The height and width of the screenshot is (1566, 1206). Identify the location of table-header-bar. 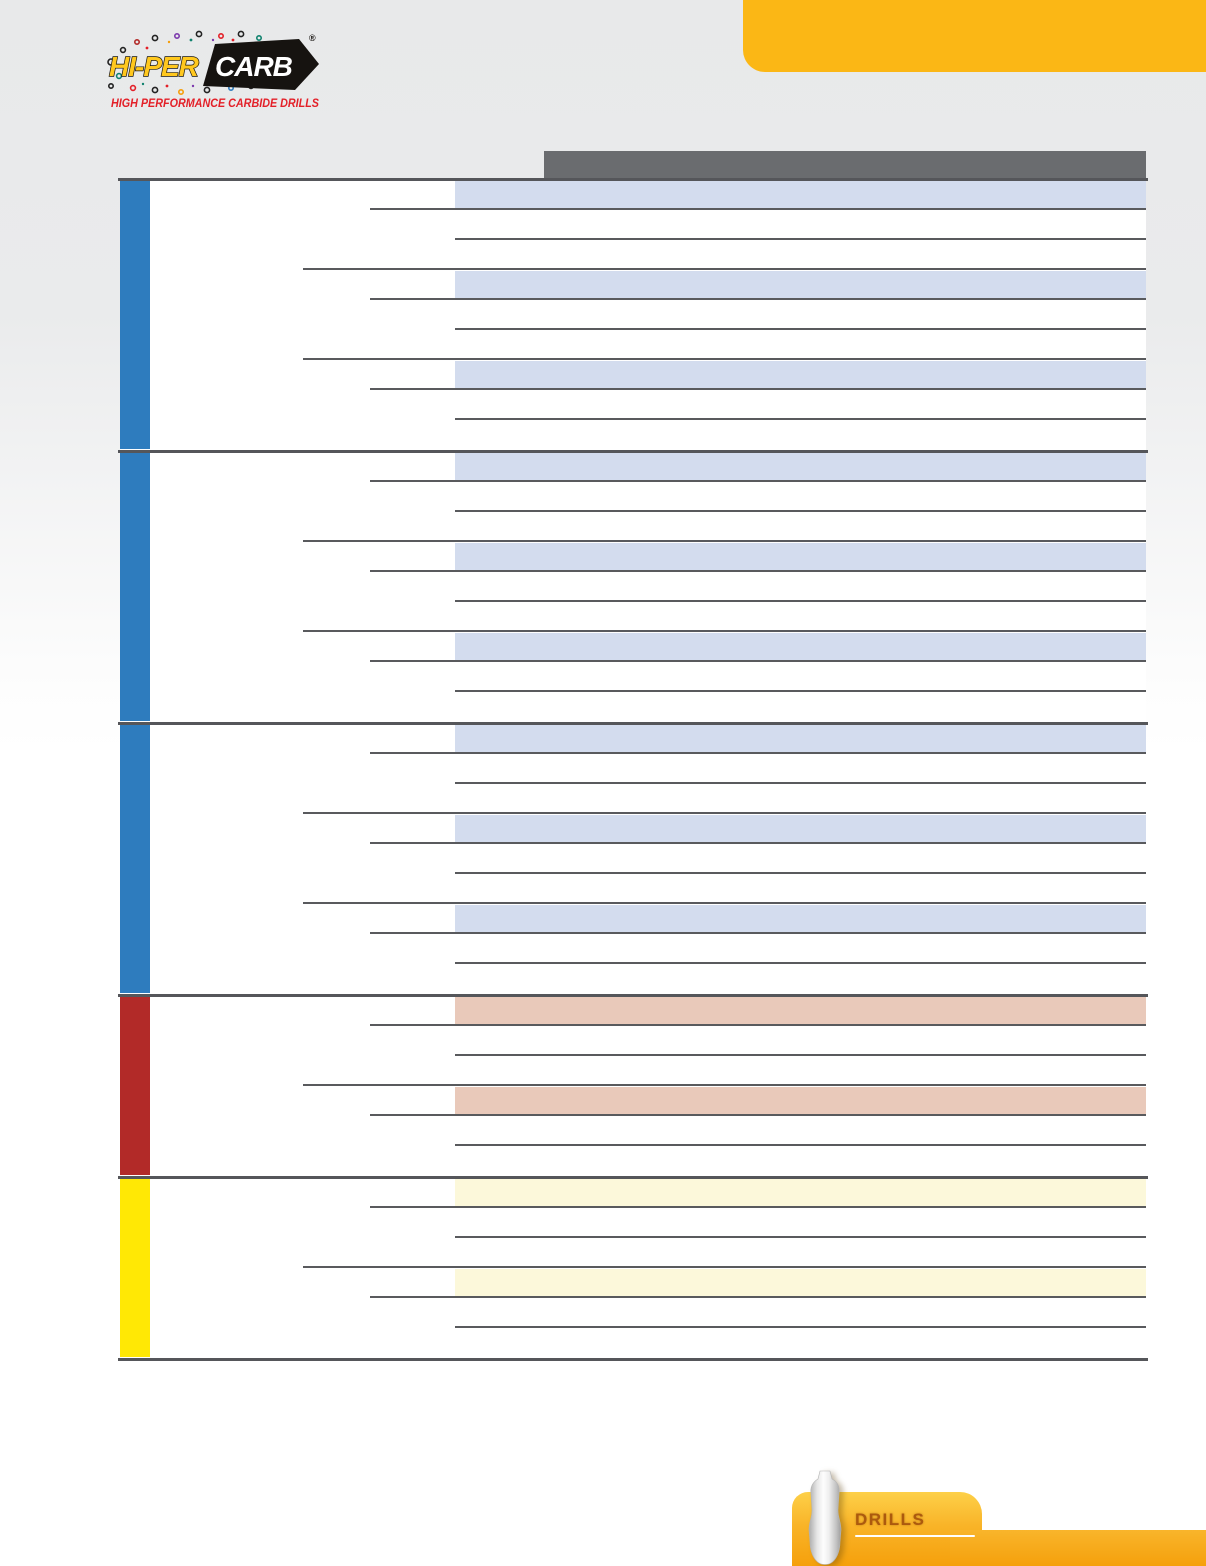
(845, 165).